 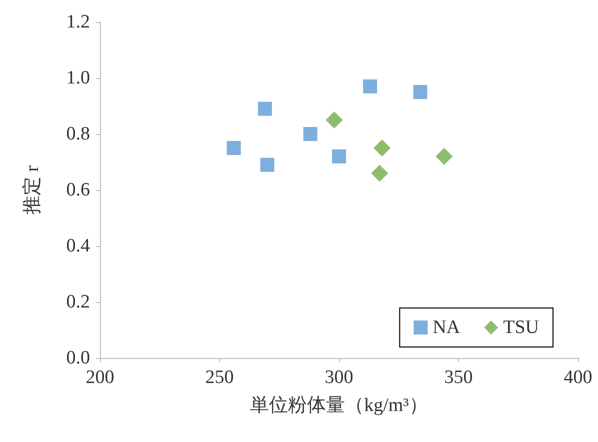 I want to click on y-axis-title: 推定 r, so click(x=32, y=189).